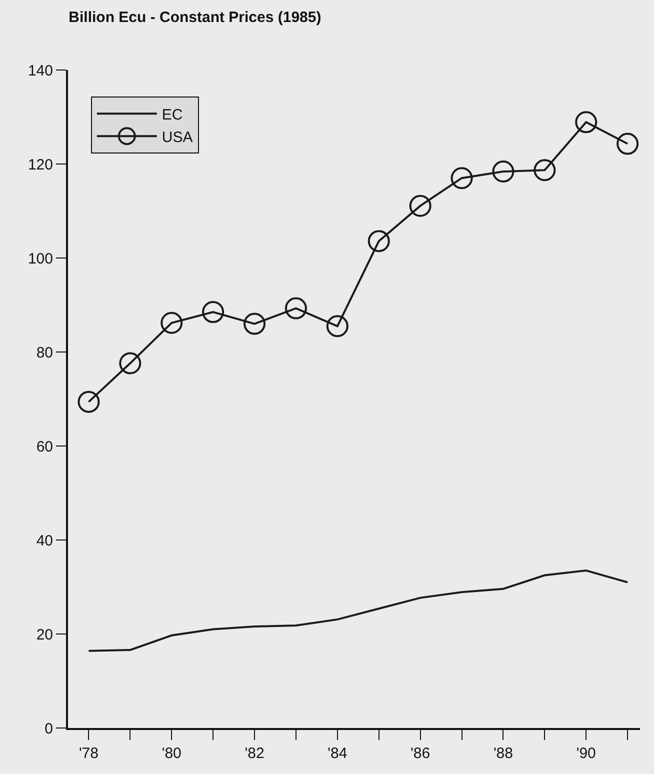 Image resolution: width=654 pixels, height=774 pixels. Describe the element at coordinates (40, 165) in the screenshot. I see `y-tick-label: 120` at that location.